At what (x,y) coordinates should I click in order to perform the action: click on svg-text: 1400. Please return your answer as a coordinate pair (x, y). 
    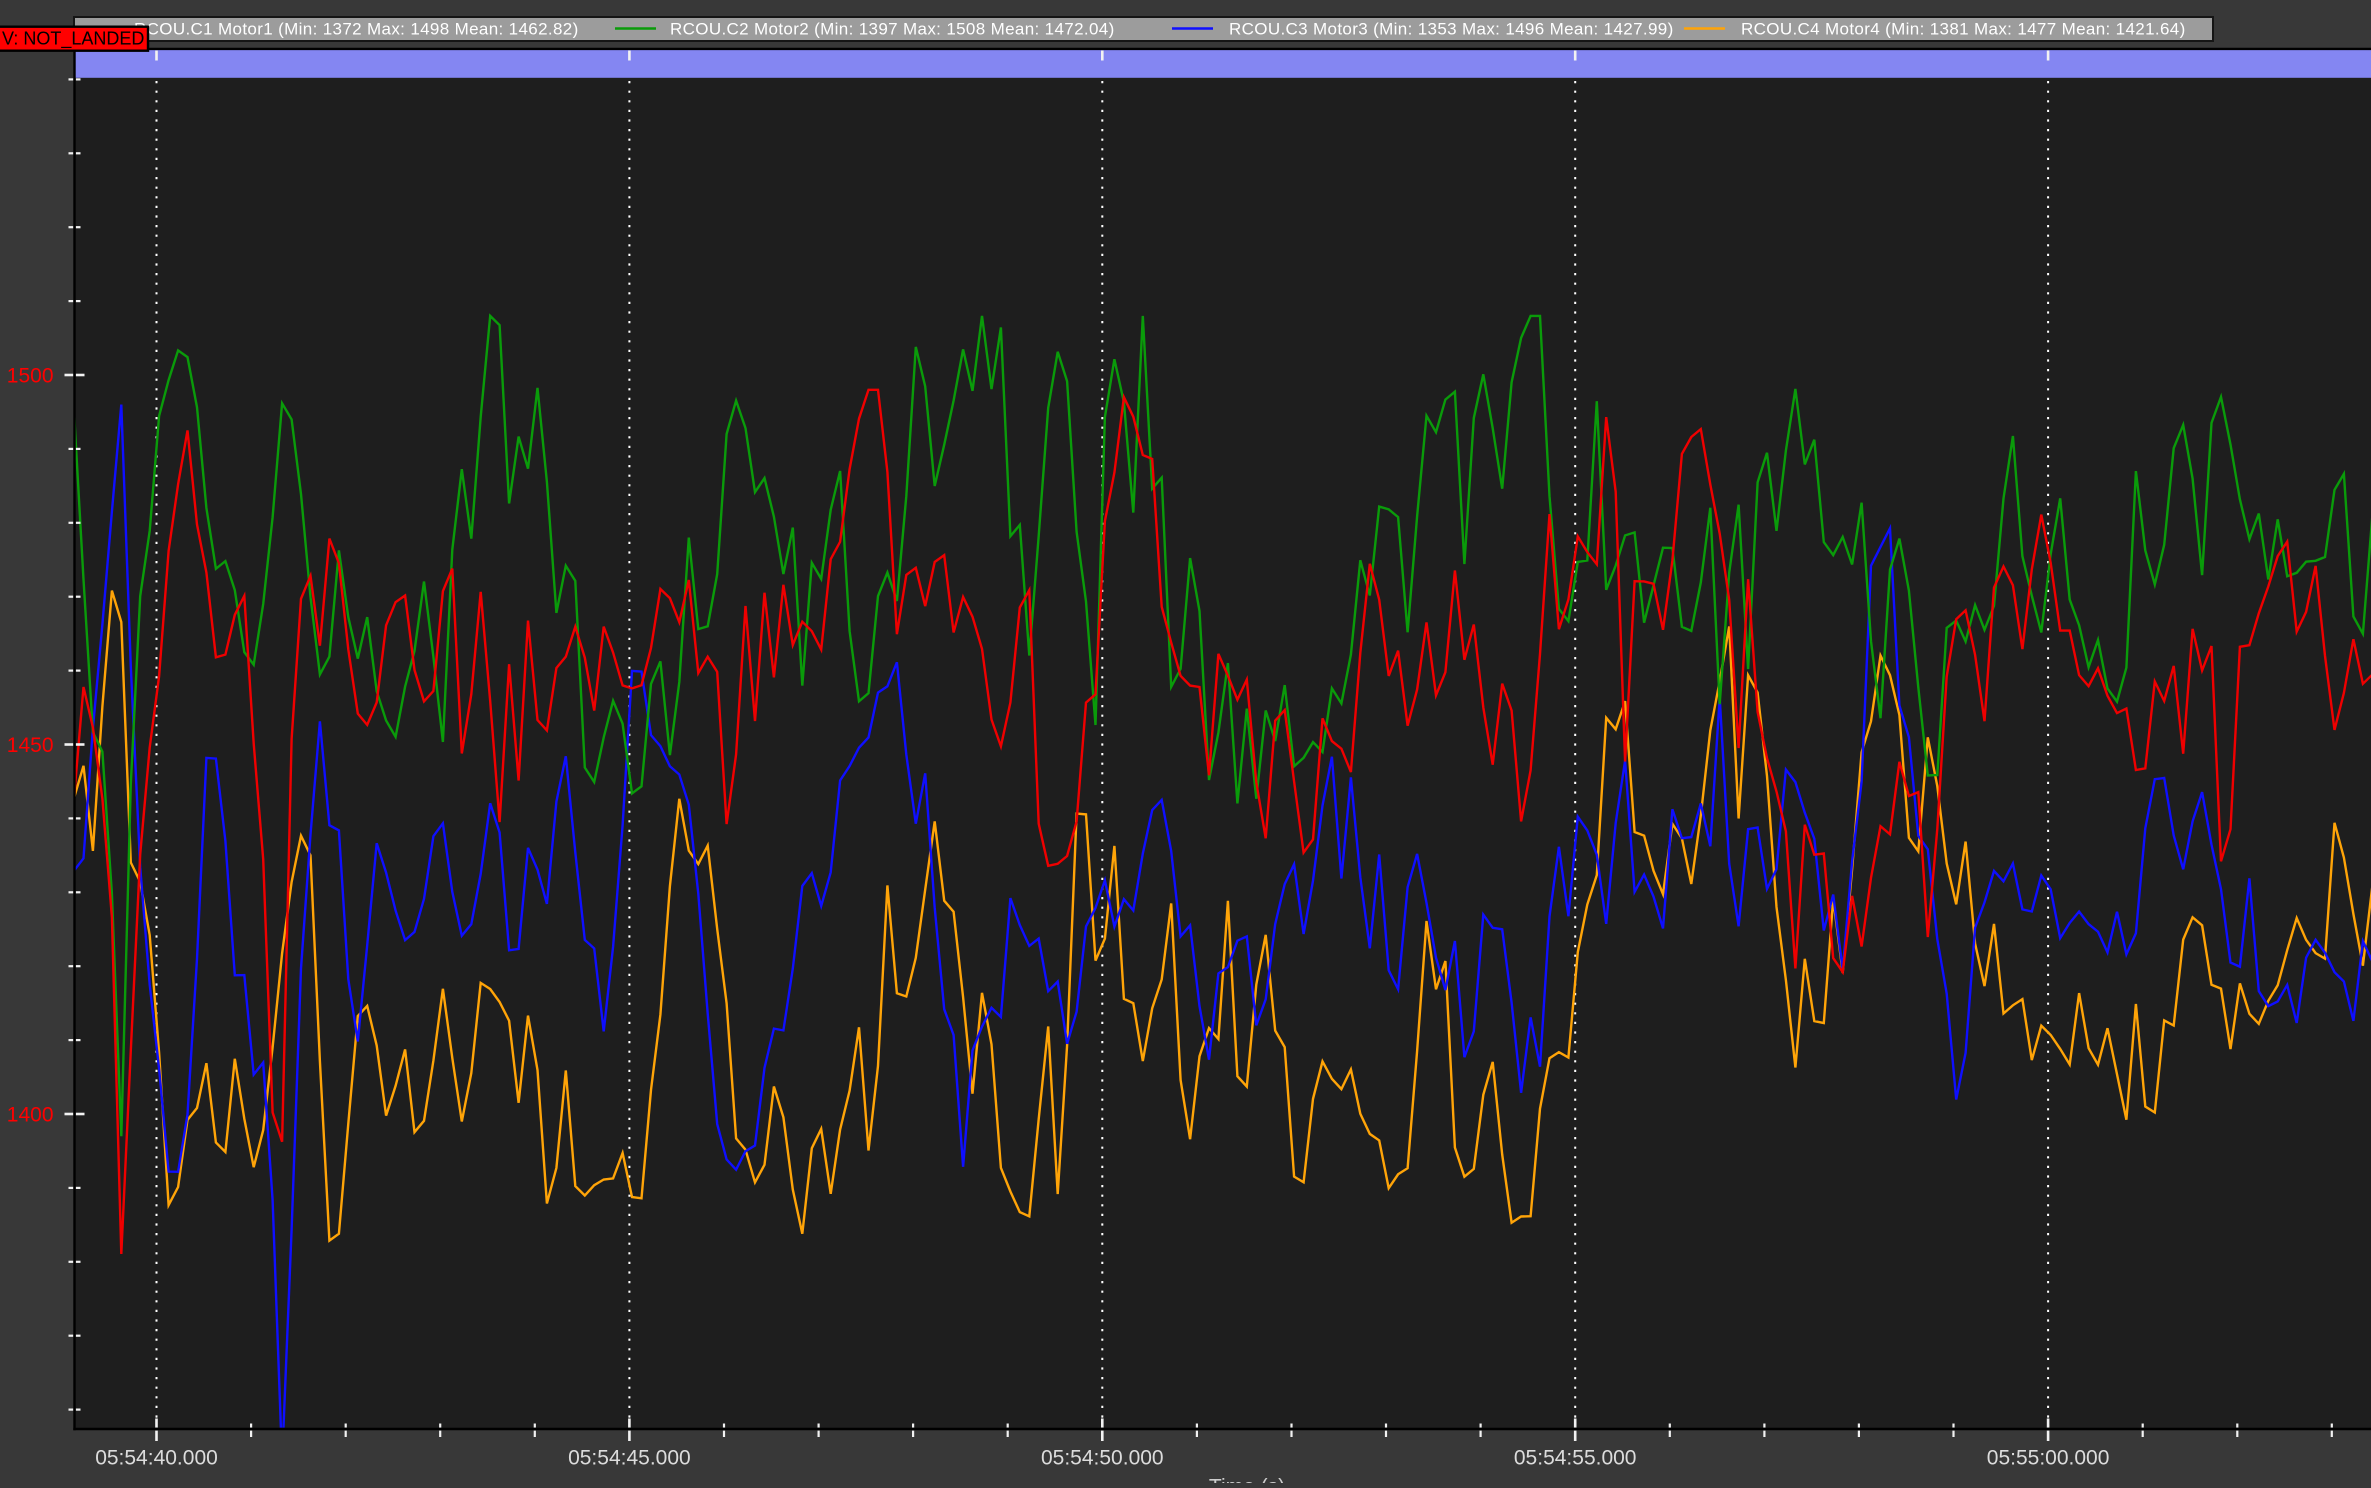
    Looking at the image, I should click on (30, 1115).